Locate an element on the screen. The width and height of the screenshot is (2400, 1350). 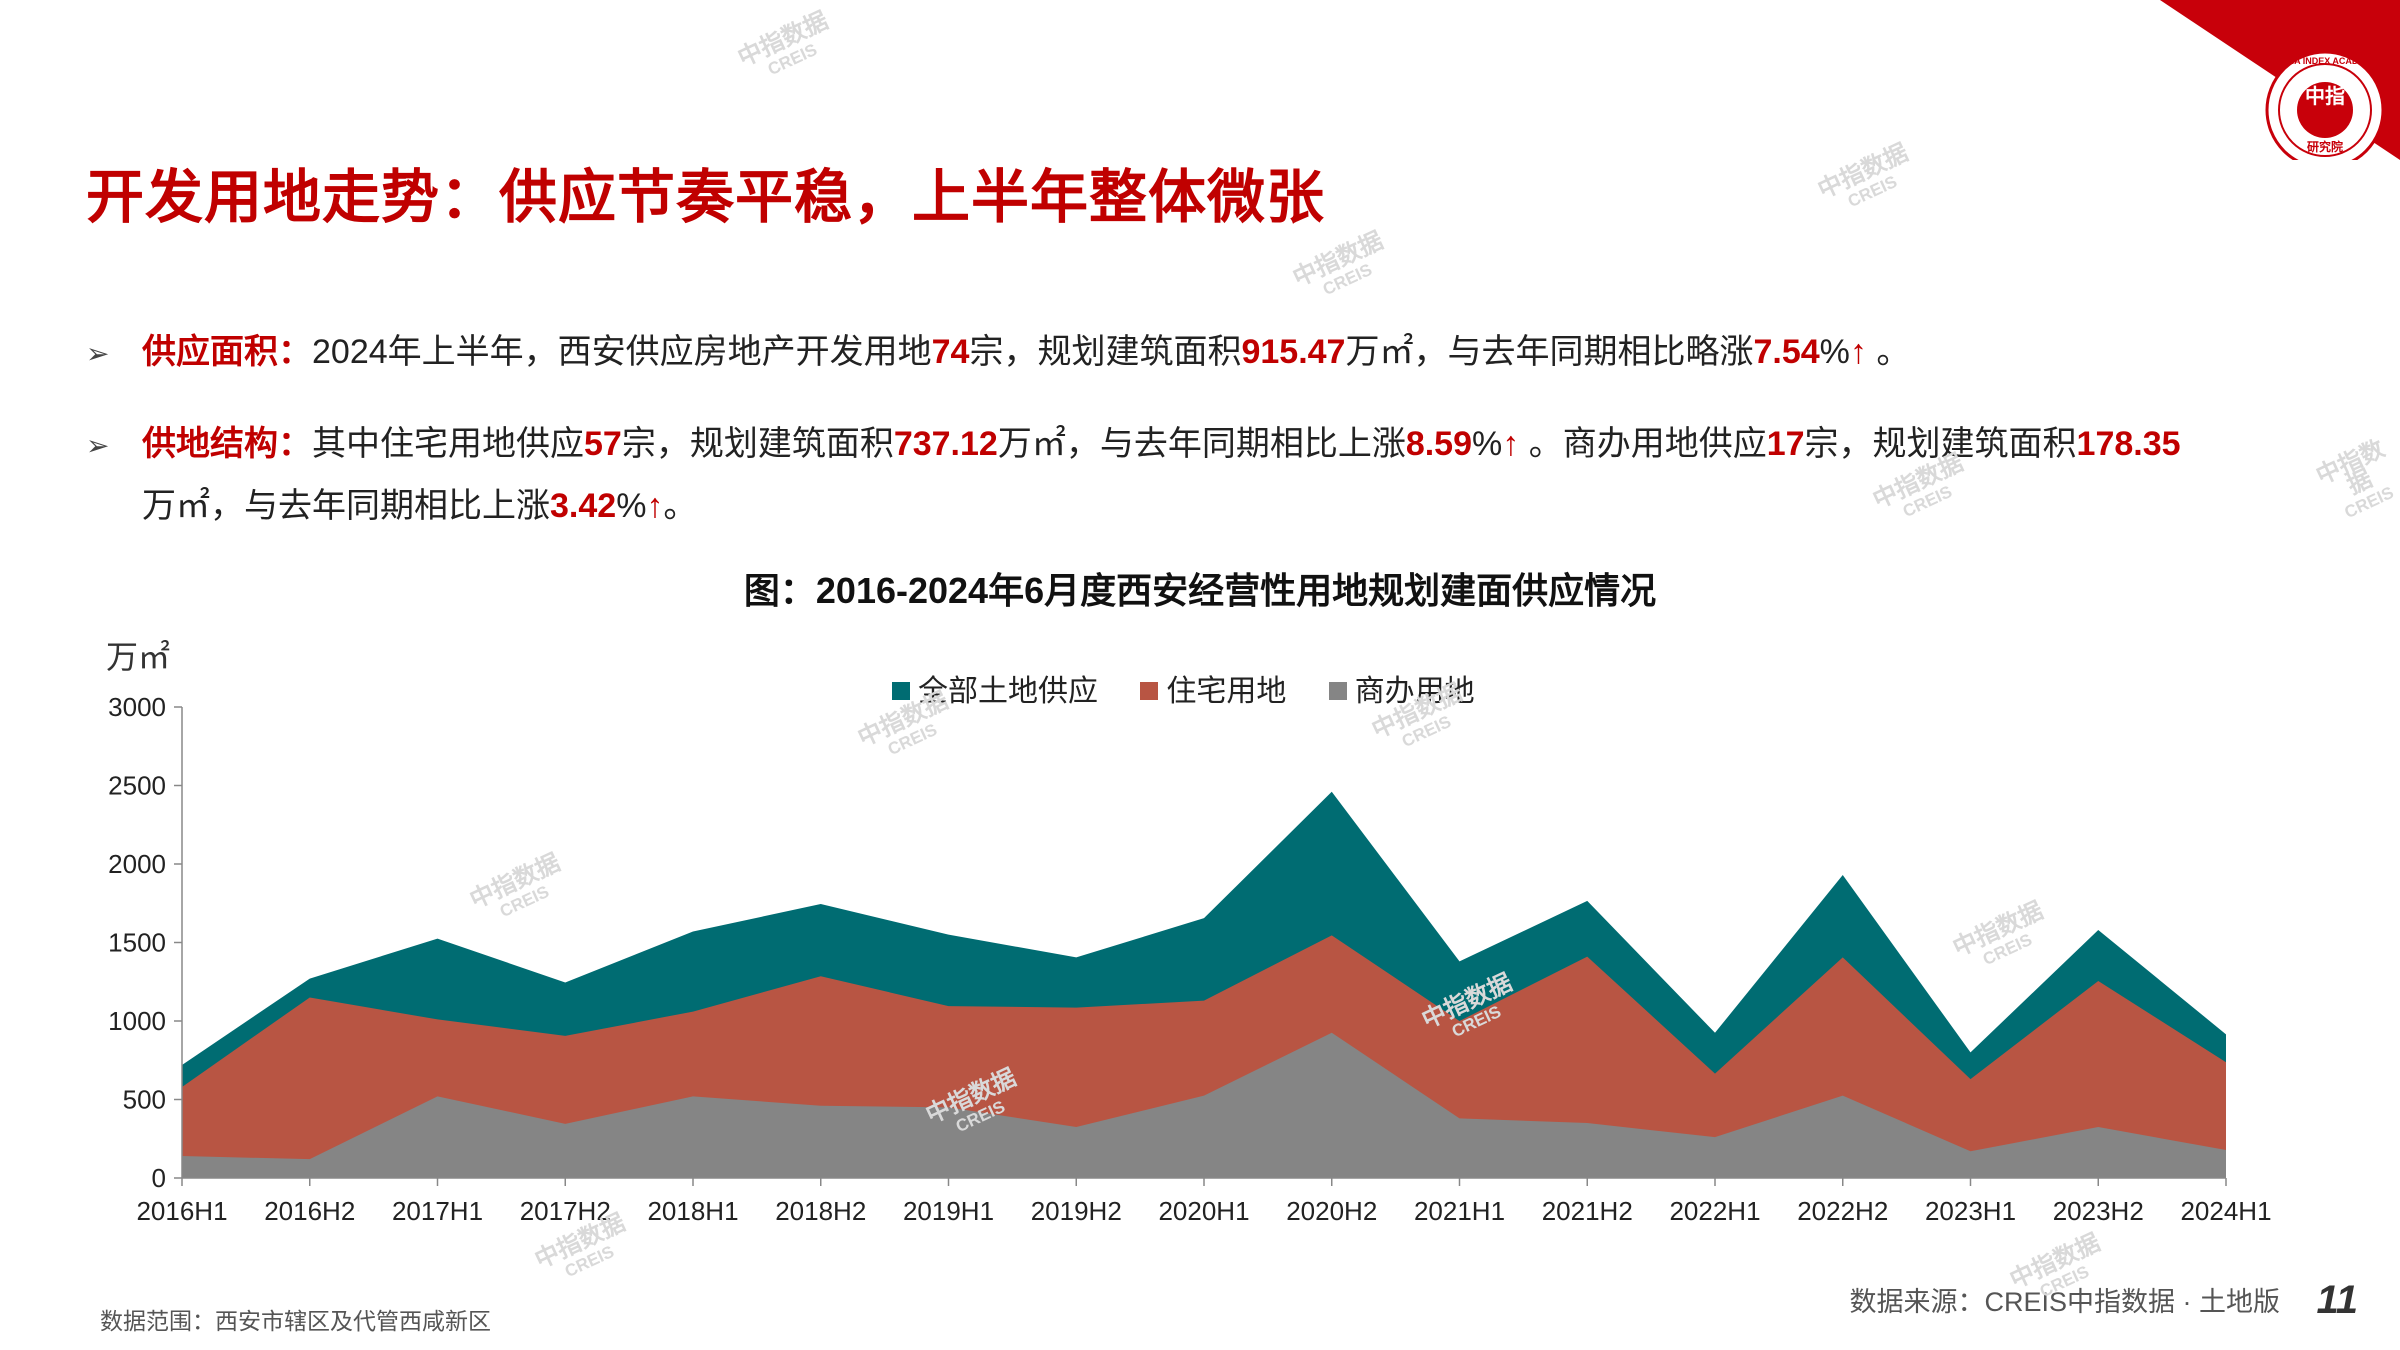
value: 3.42 is located at coordinates (583, 506).